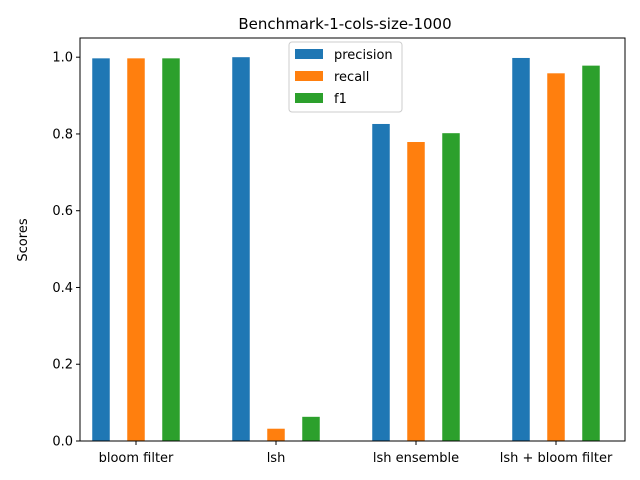  What do you see at coordinates (344, 24) in the screenshot?
I see `chart-title: Benchmark-1-cols-size-1000` at bounding box center [344, 24].